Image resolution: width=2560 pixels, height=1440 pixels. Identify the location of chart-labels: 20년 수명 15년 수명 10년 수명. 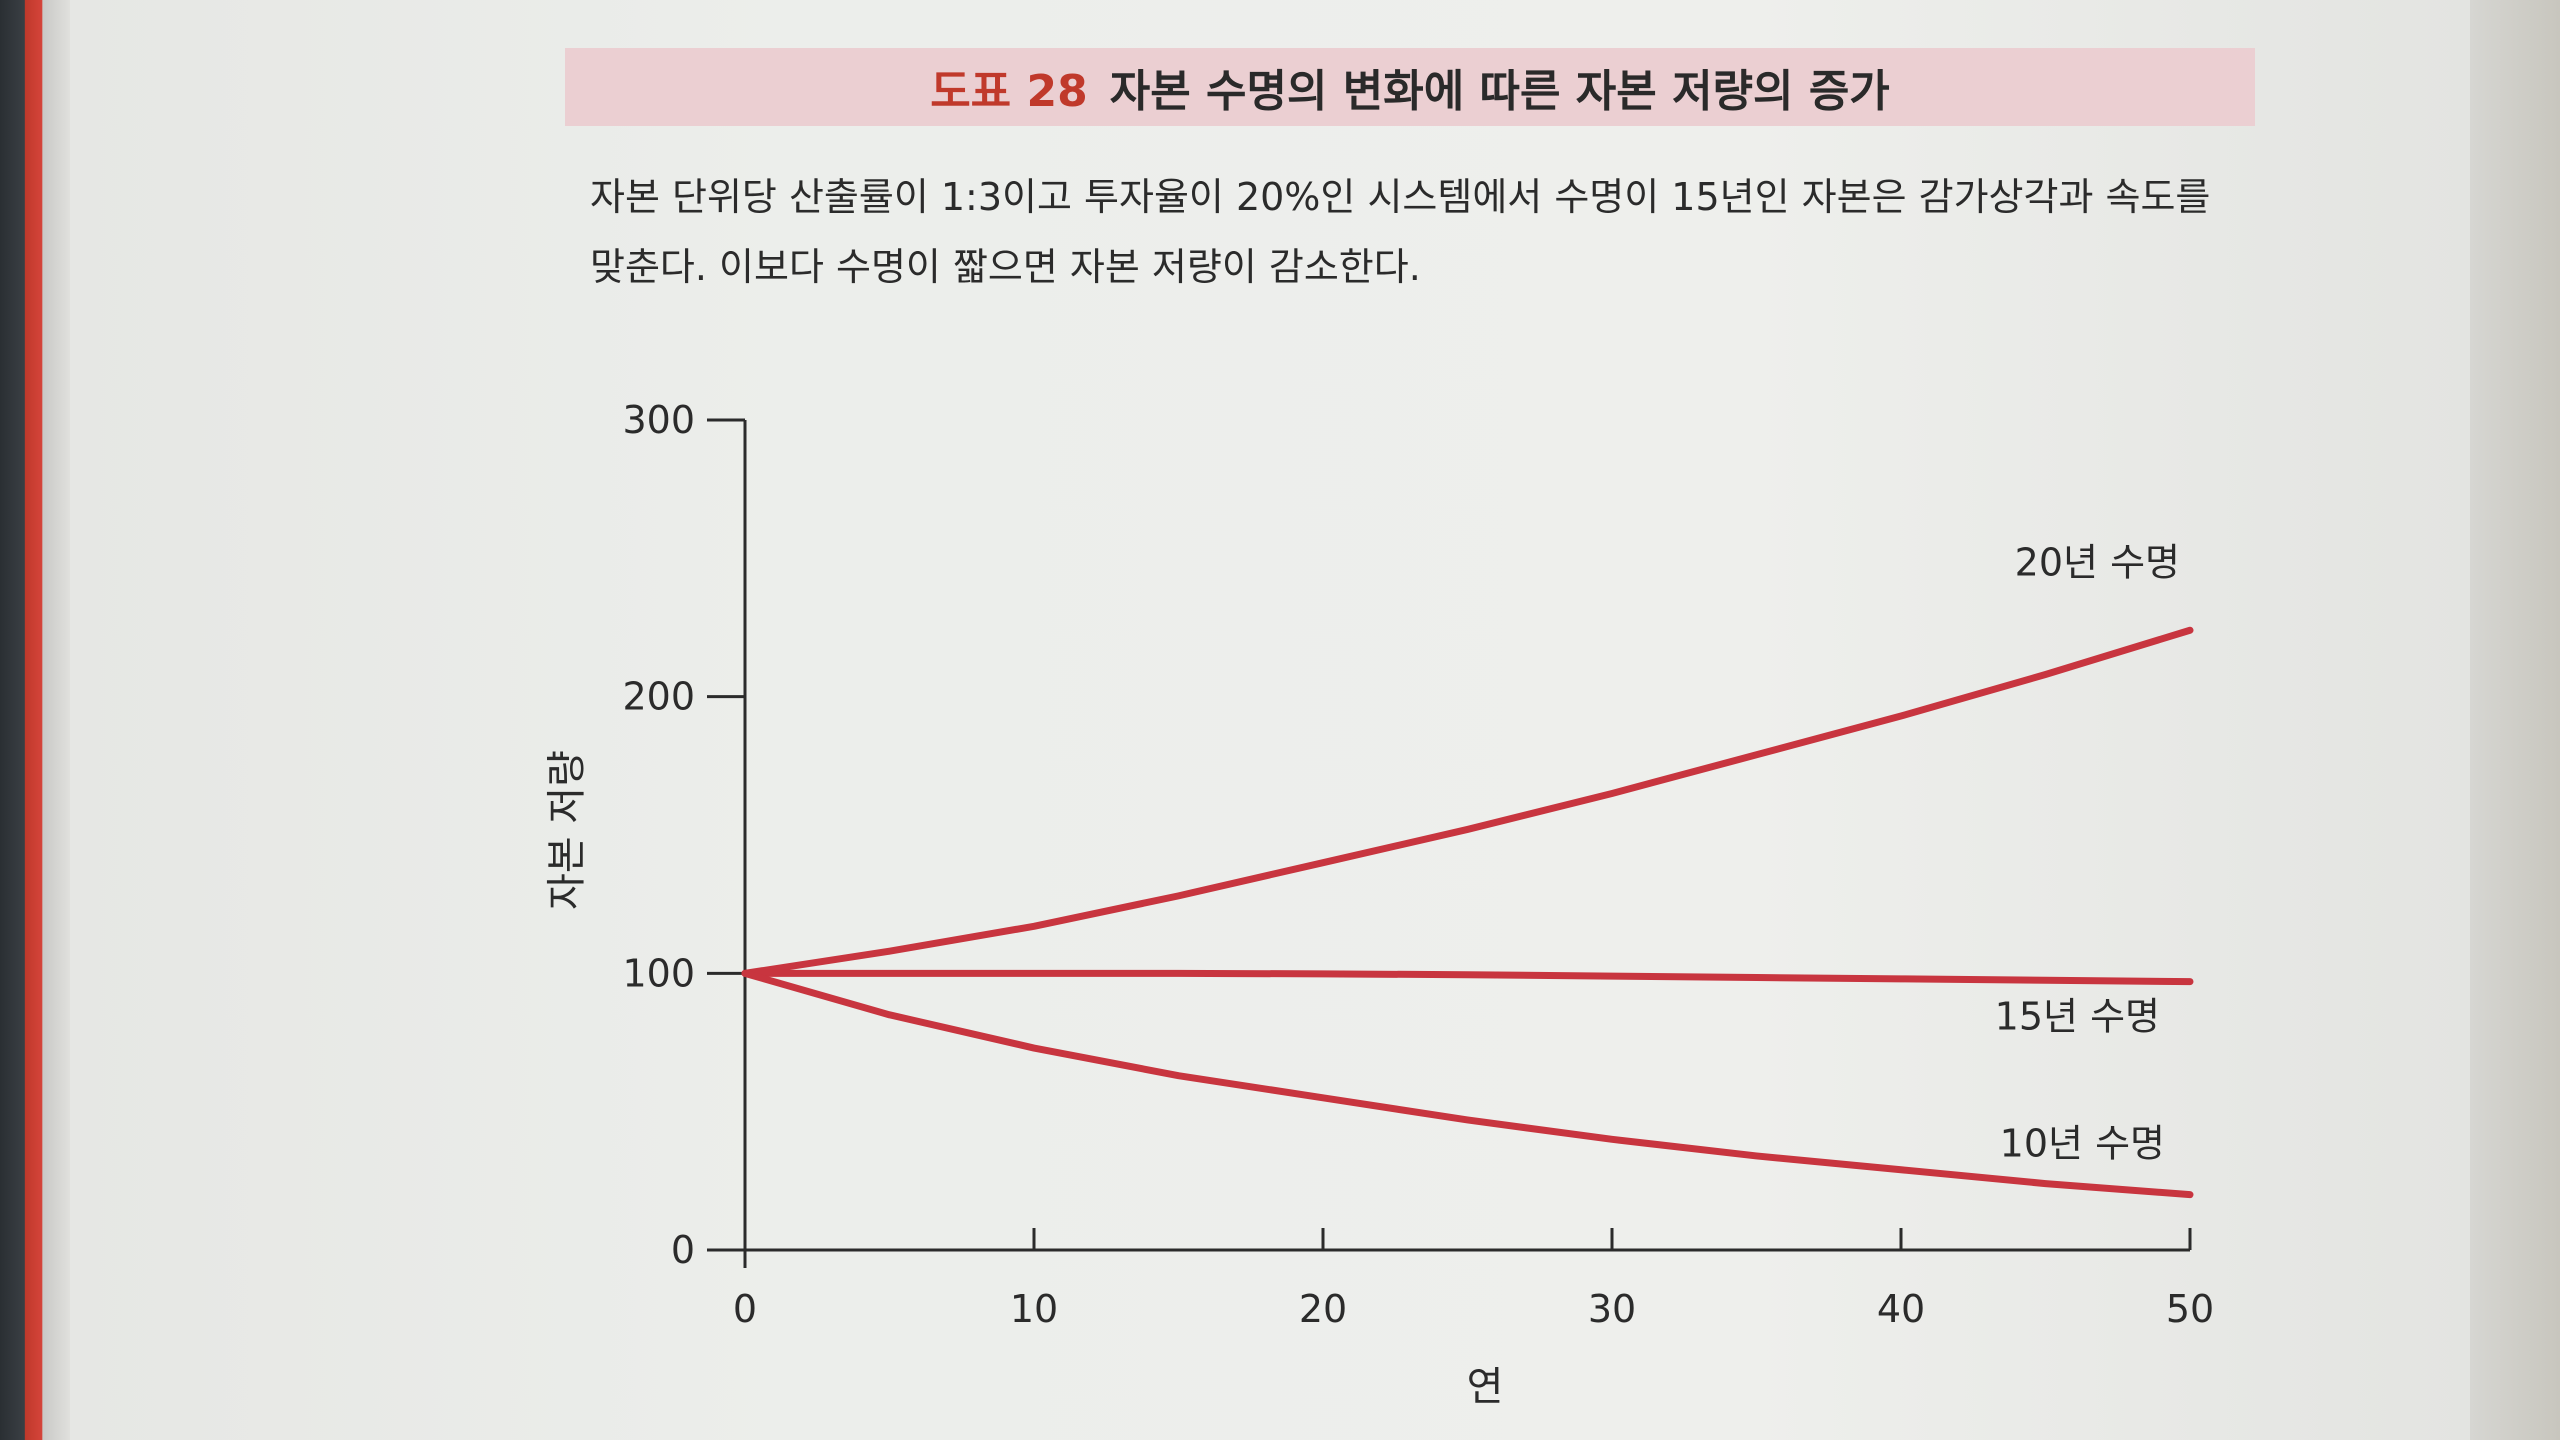
(2087, 852).